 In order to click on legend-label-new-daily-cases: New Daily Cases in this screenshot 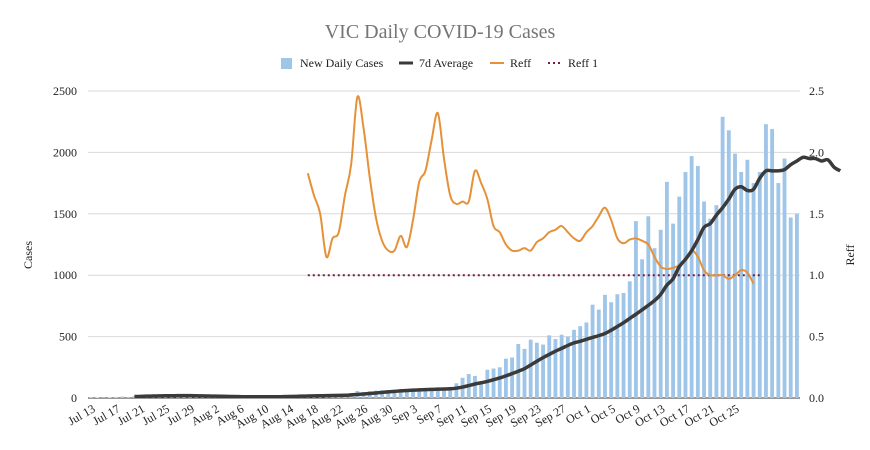, I will do `click(342, 63)`.